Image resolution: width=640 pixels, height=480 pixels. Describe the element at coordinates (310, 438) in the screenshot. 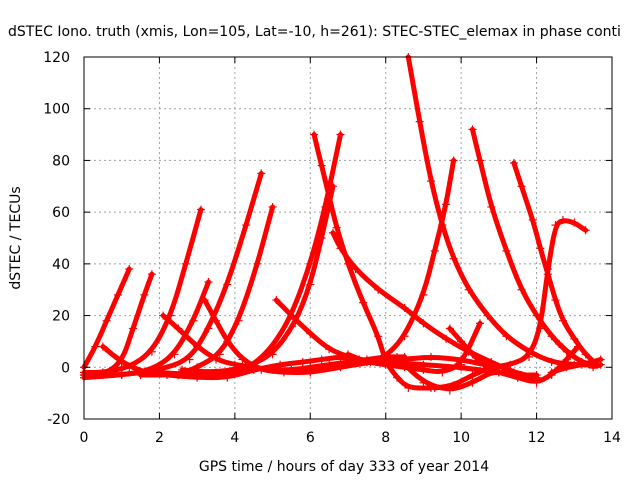

I see `x-tick-label: 6` at that location.